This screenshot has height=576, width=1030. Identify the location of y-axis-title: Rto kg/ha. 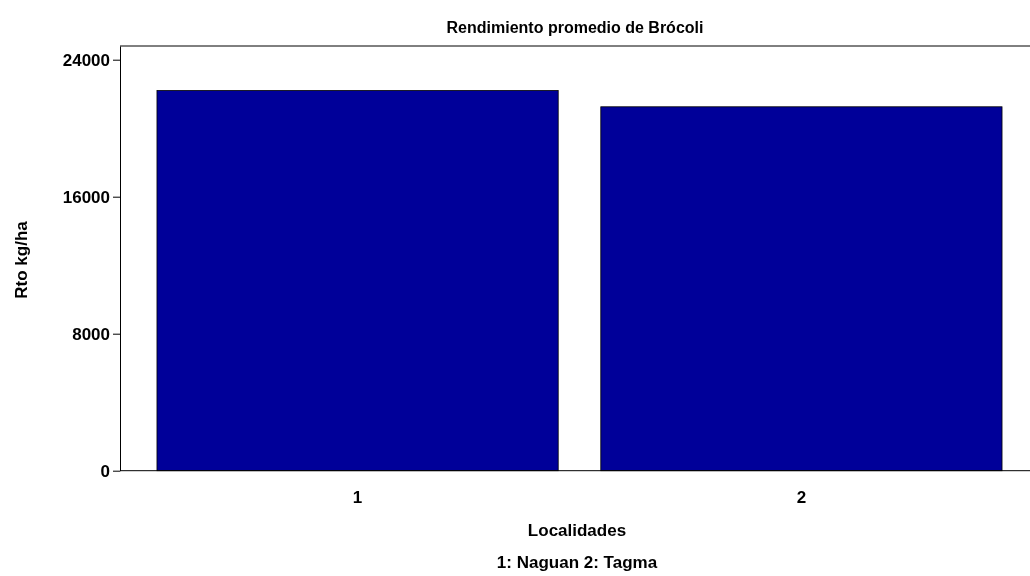
(21, 259).